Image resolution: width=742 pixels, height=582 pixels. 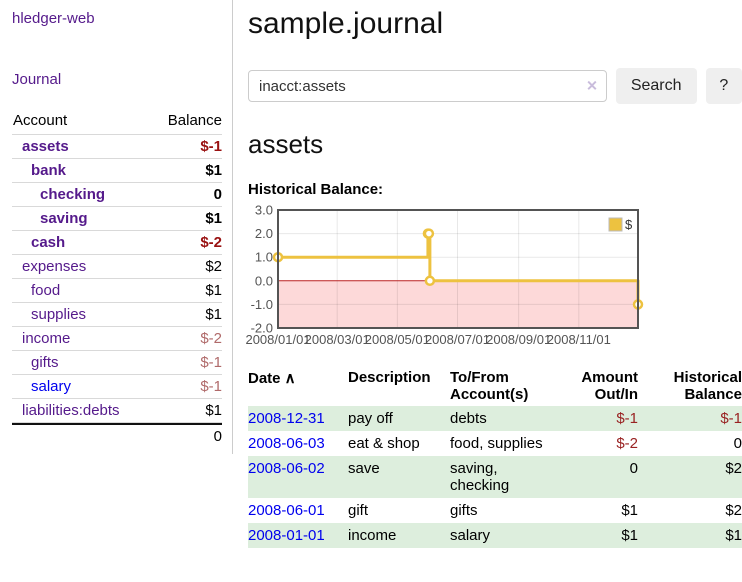 I want to click on account-row: liabilities:debts $1, so click(x=117, y=410).